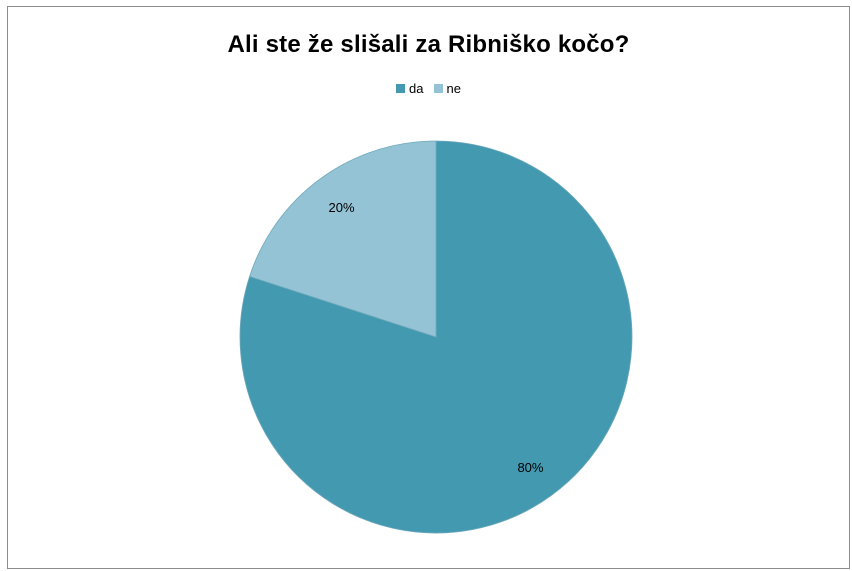 The height and width of the screenshot is (571, 852). Describe the element at coordinates (342, 207) in the screenshot. I see `data-label-ne: 20%` at that location.